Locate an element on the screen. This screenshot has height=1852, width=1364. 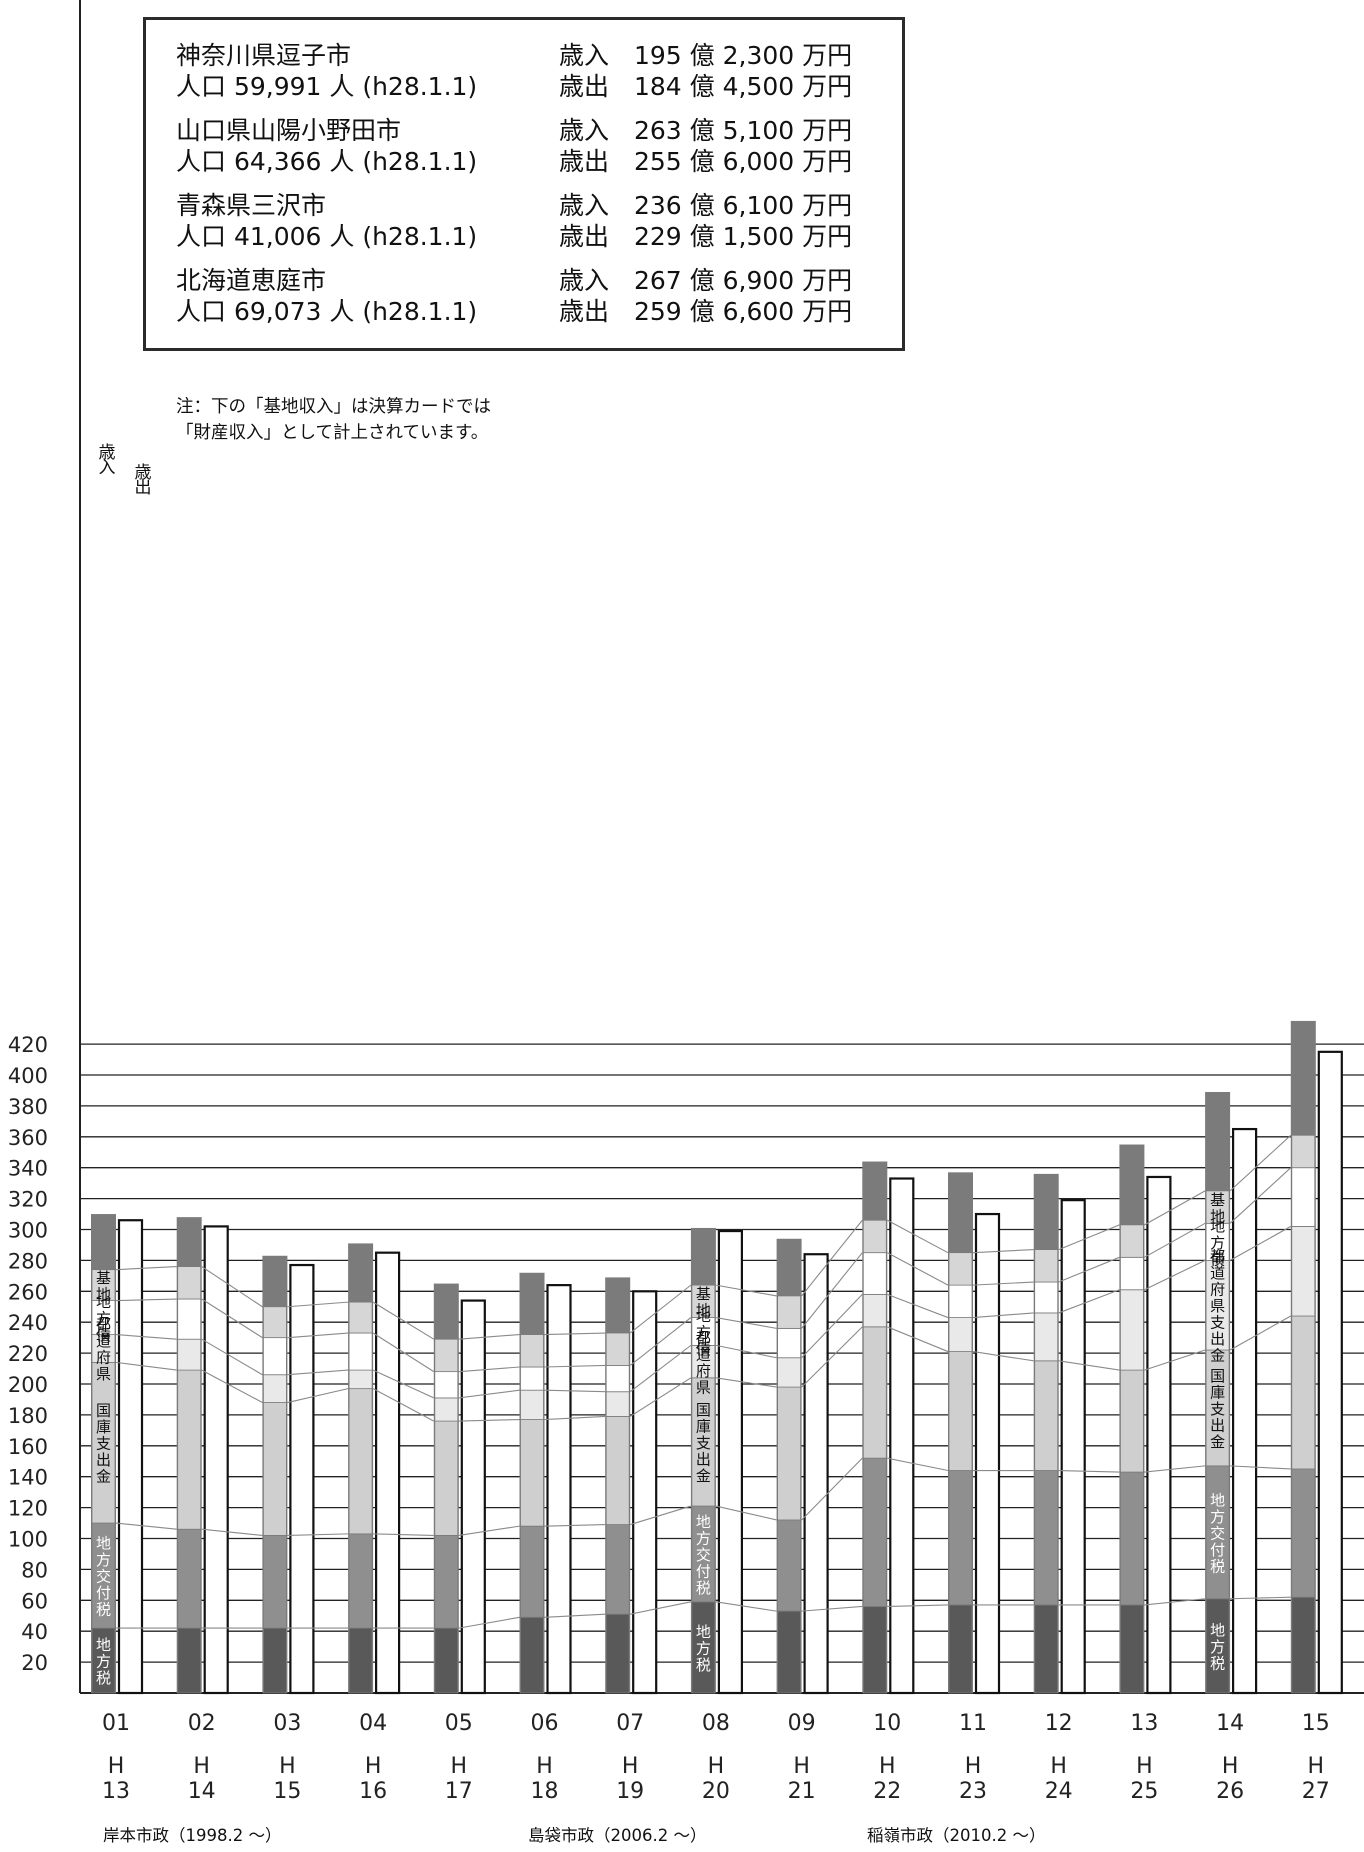
x-tick-label: 07 is located at coordinates (630, 1723).